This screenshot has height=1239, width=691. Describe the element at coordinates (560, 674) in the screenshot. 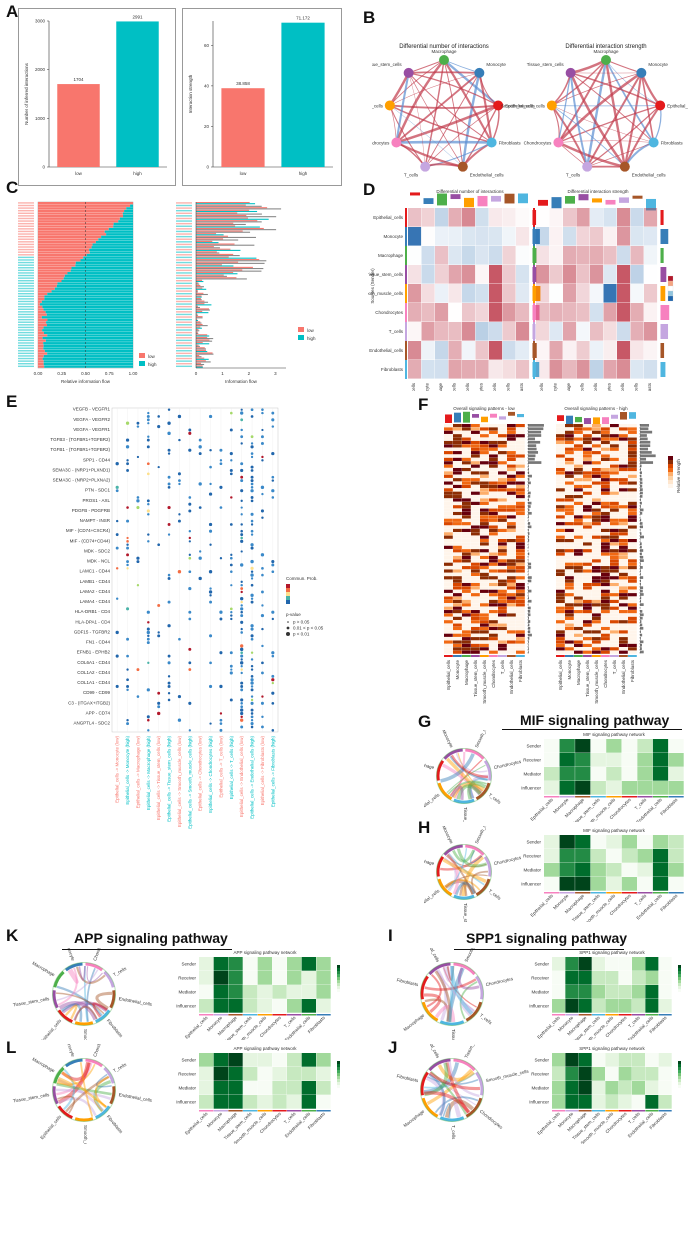

I see `col-label: Epithelial_cells` at that location.